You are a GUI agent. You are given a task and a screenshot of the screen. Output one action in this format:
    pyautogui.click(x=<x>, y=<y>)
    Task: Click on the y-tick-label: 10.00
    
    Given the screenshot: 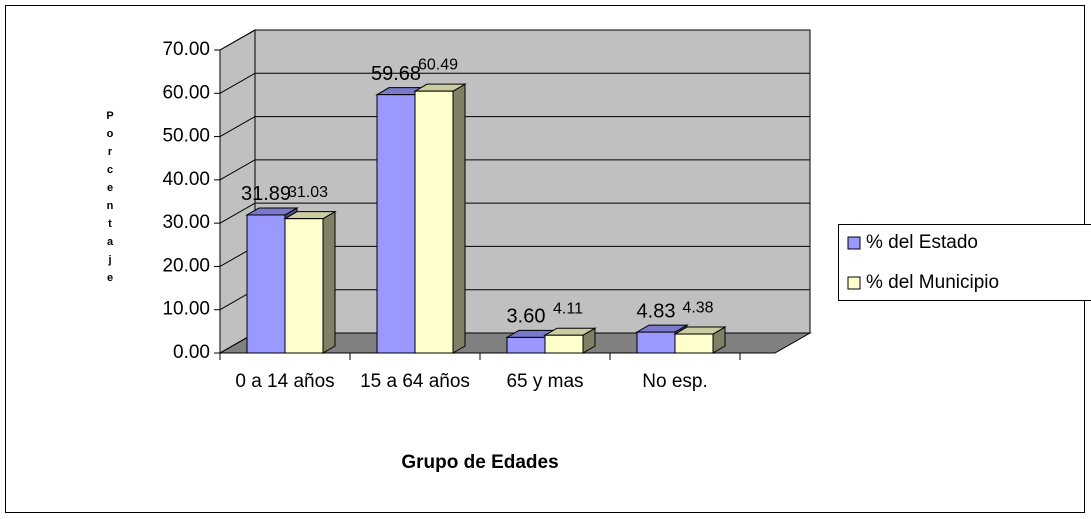 What is the action you would take?
    pyautogui.click(x=186, y=309)
    